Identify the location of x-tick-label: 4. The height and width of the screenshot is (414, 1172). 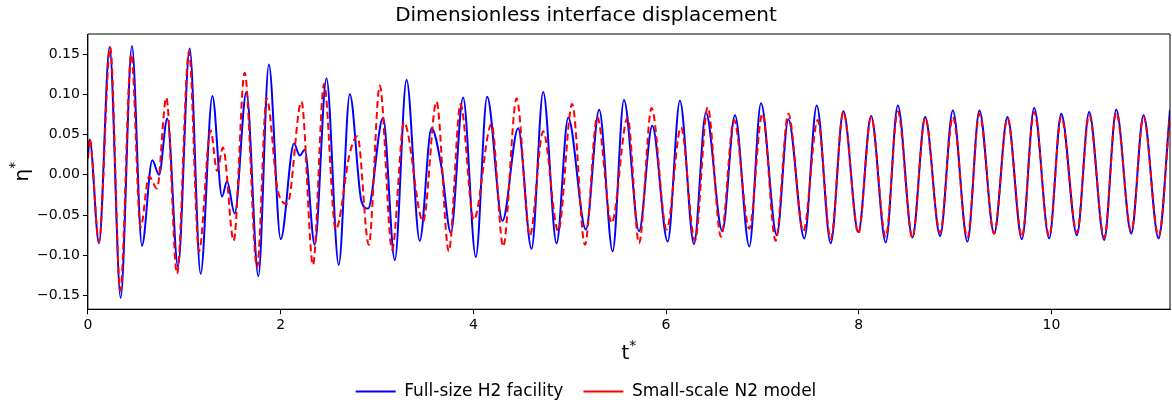
(473, 324).